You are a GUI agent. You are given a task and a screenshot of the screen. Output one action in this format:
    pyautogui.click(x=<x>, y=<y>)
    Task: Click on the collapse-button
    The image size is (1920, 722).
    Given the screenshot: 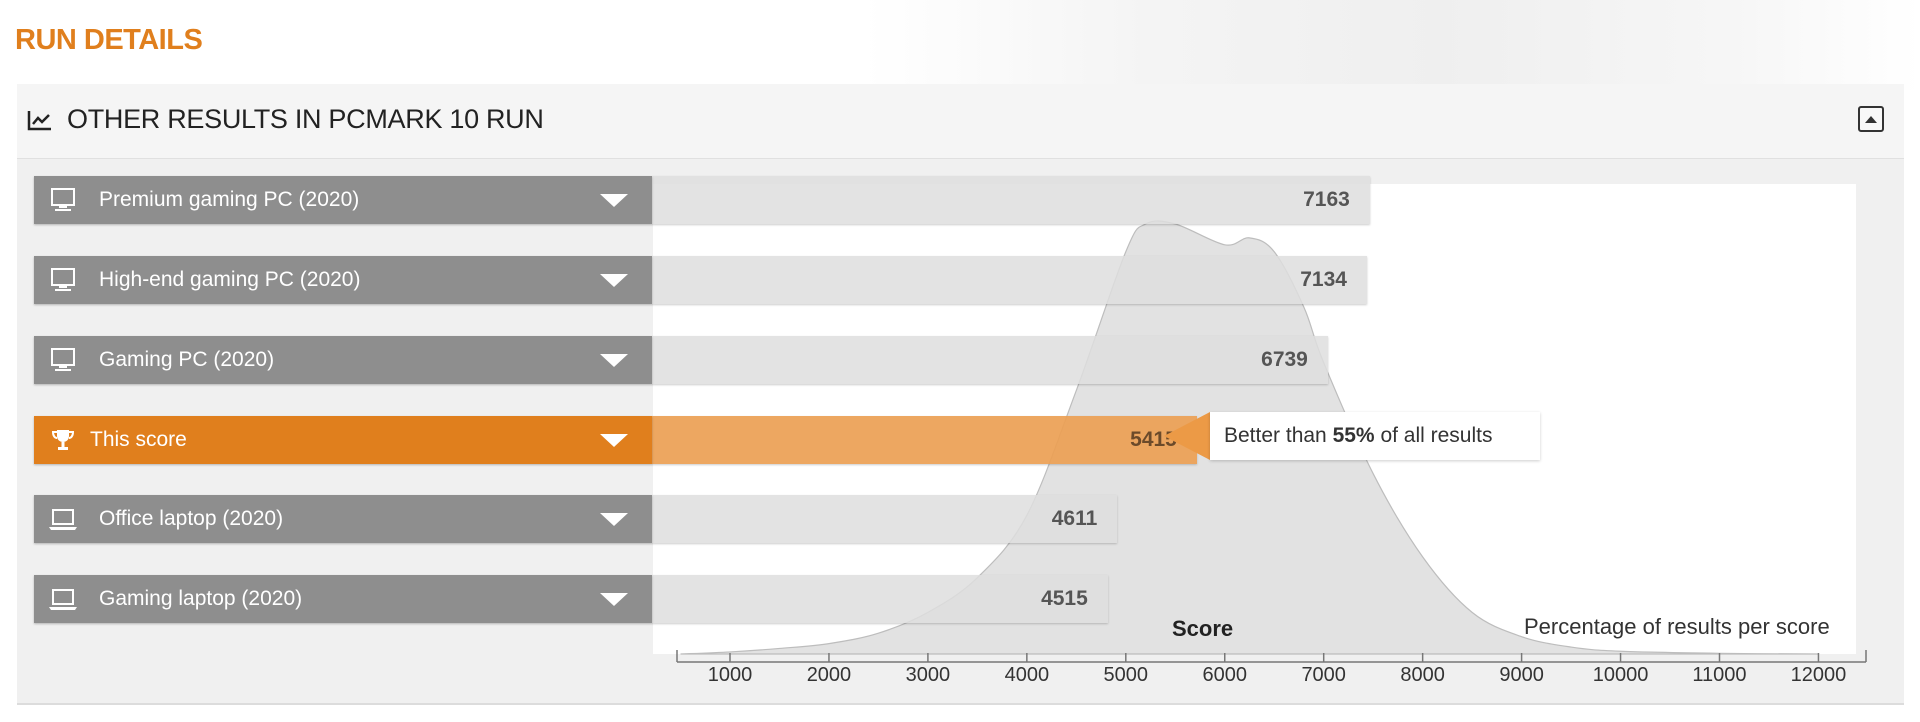 What is the action you would take?
    pyautogui.click(x=1871, y=119)
    